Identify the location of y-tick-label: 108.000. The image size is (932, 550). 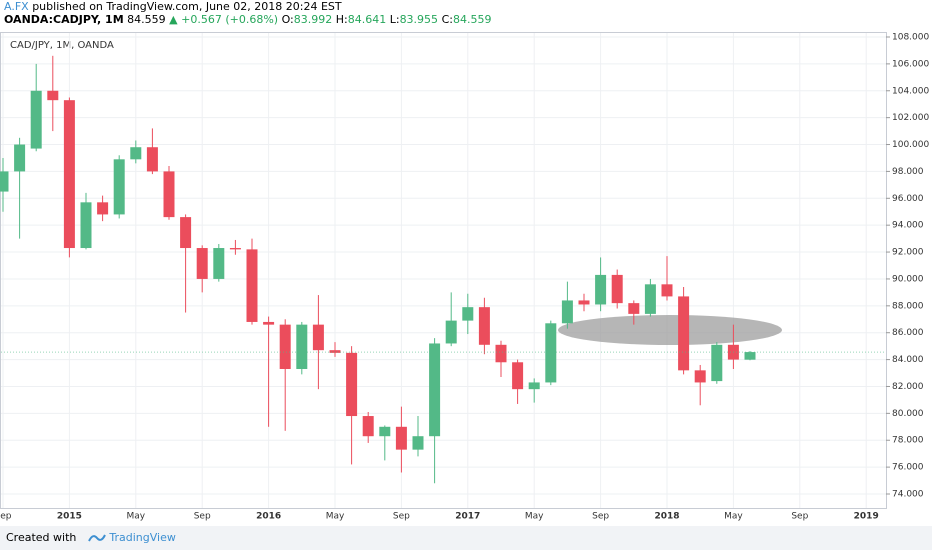
(910, 38).